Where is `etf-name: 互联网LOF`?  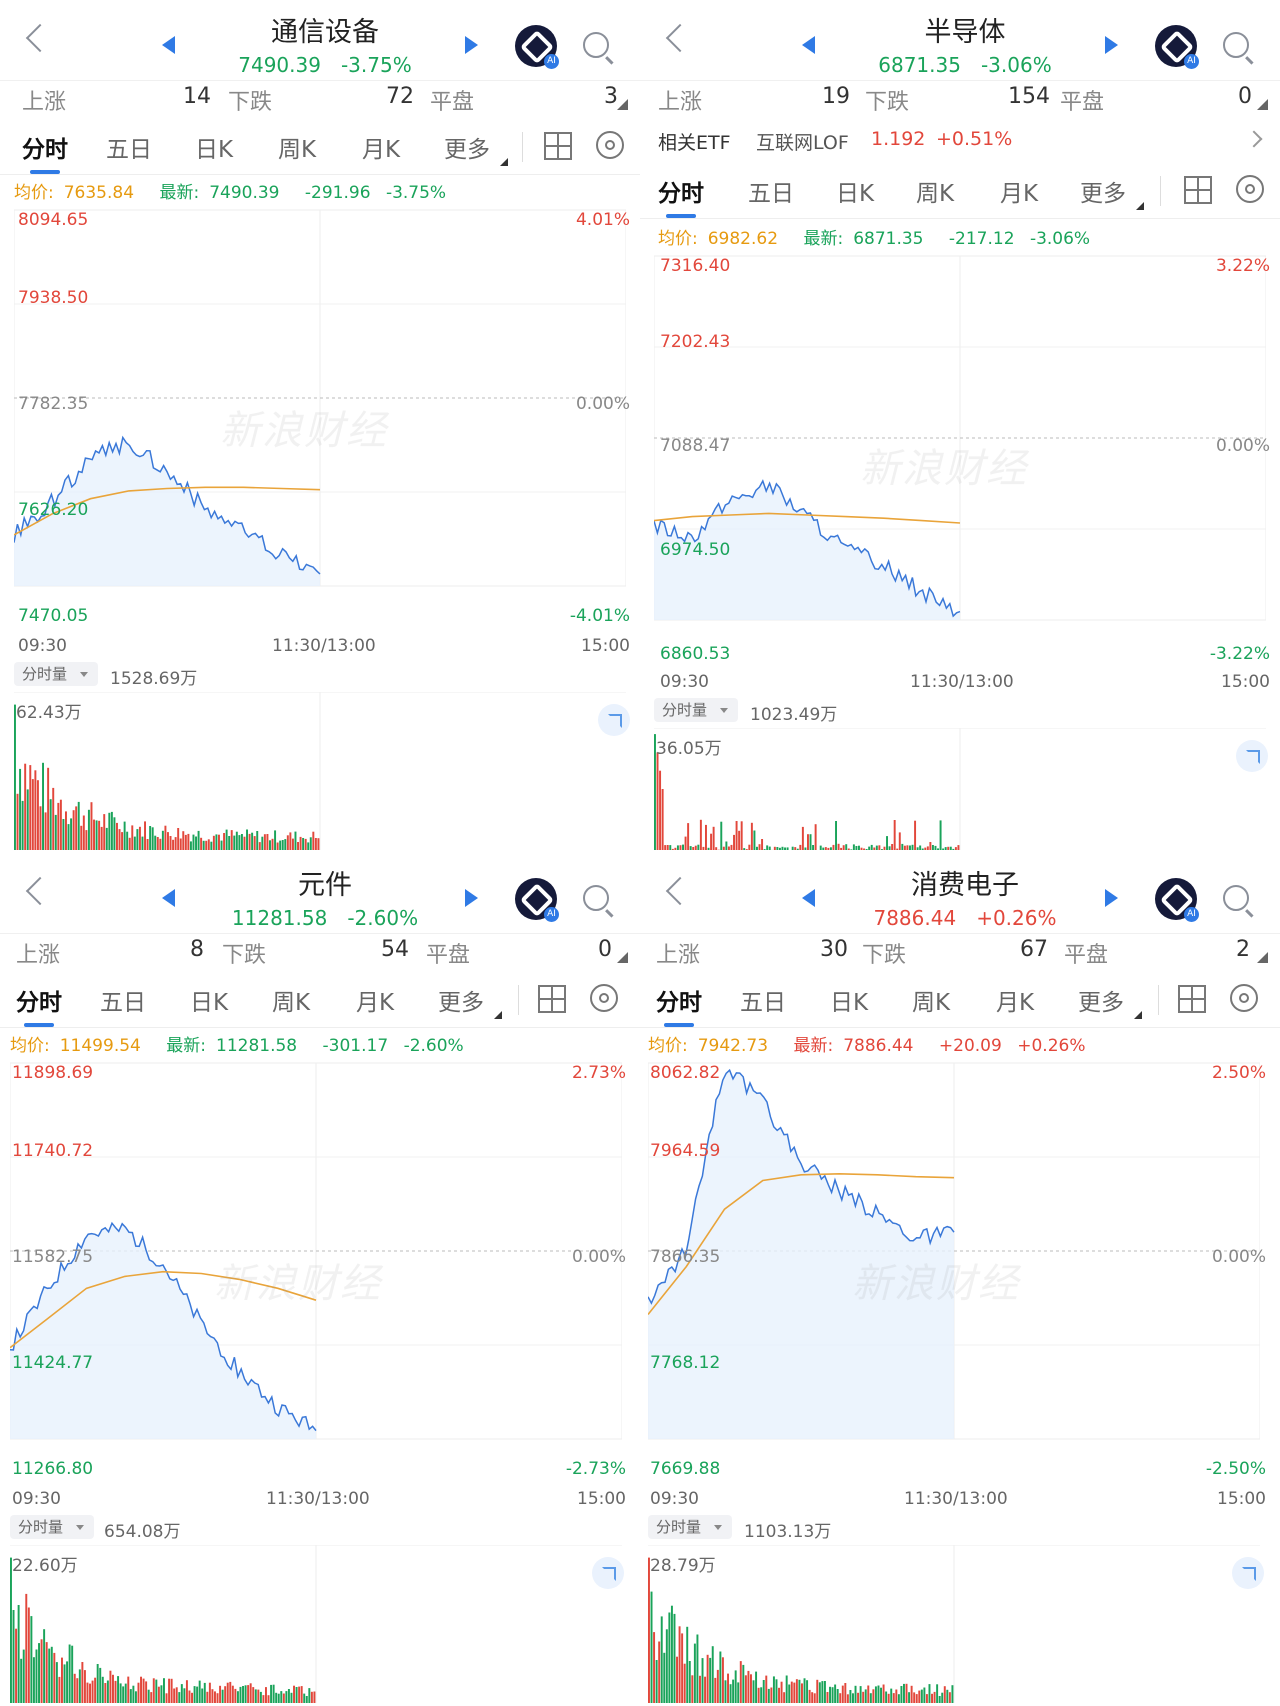
etf-name: 互联网LOF is located at coordinates (802, 143).